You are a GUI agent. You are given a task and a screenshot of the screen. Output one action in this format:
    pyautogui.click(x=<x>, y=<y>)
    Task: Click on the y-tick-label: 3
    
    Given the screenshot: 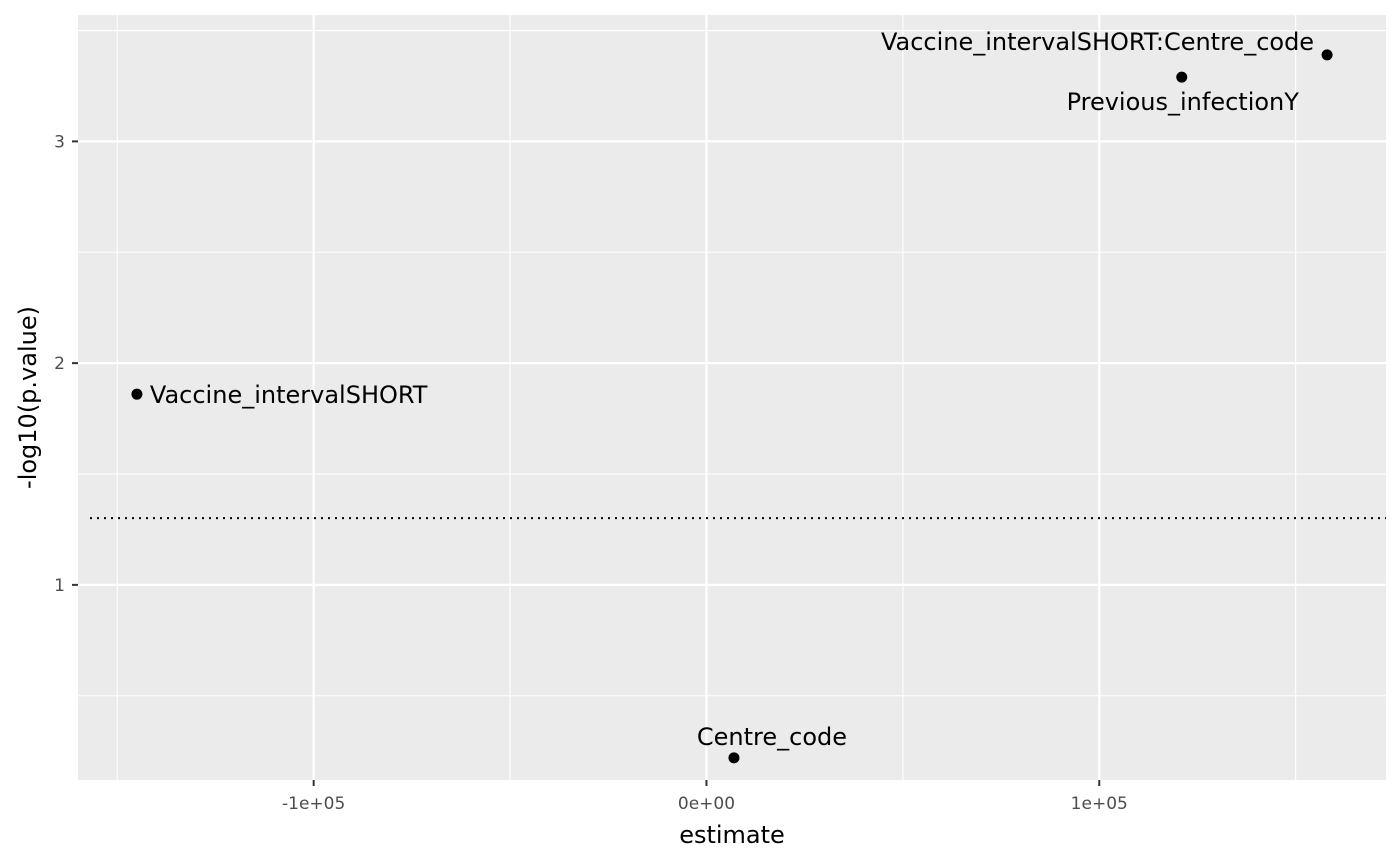 What is the action you would take?
    pyautogui.click(x=59, y=142)
    